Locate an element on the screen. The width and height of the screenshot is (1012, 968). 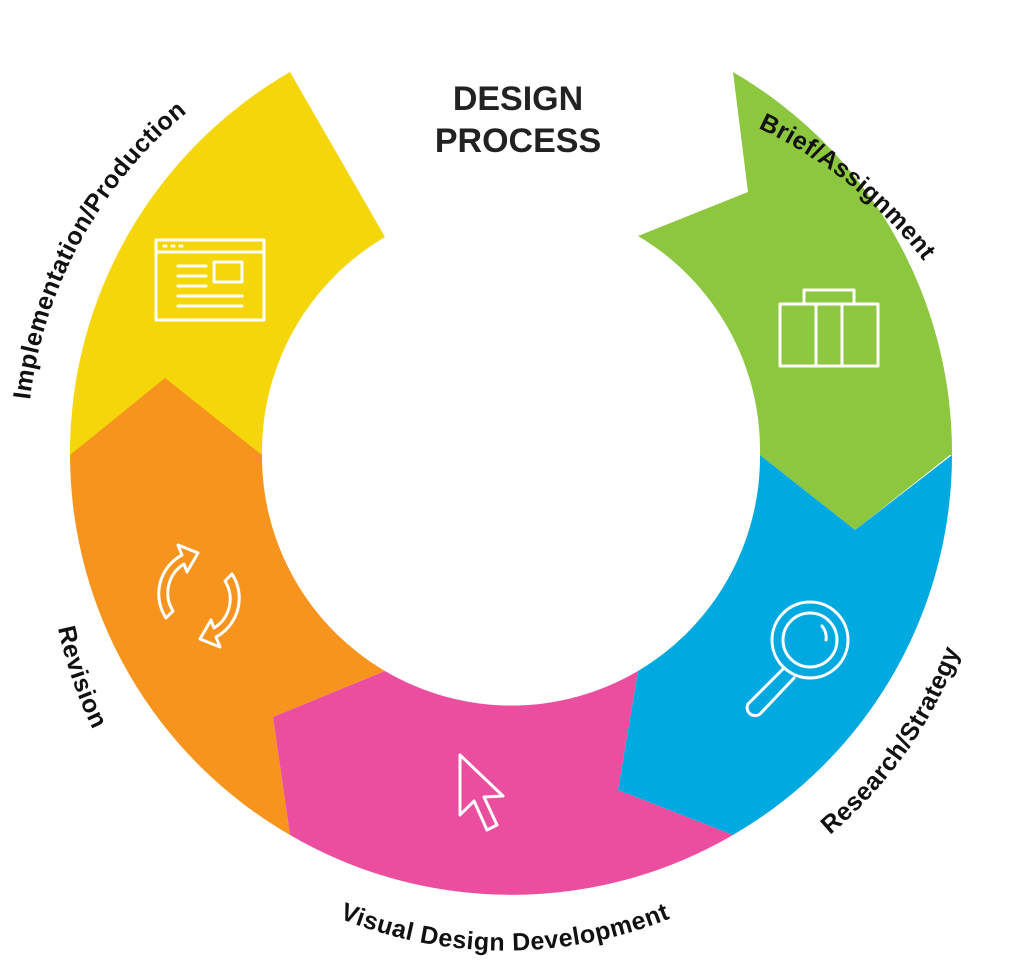
label-visual-design-development: Visual Design Development is located at coordinates (505, 927).